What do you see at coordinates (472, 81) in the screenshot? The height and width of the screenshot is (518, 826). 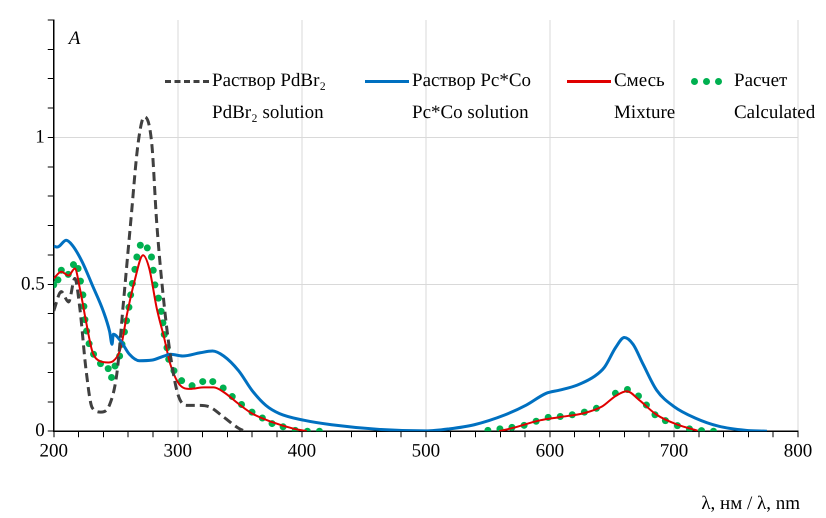 I see `legend-label: Раствор Pc*Co` at bounding box center [472, 81].